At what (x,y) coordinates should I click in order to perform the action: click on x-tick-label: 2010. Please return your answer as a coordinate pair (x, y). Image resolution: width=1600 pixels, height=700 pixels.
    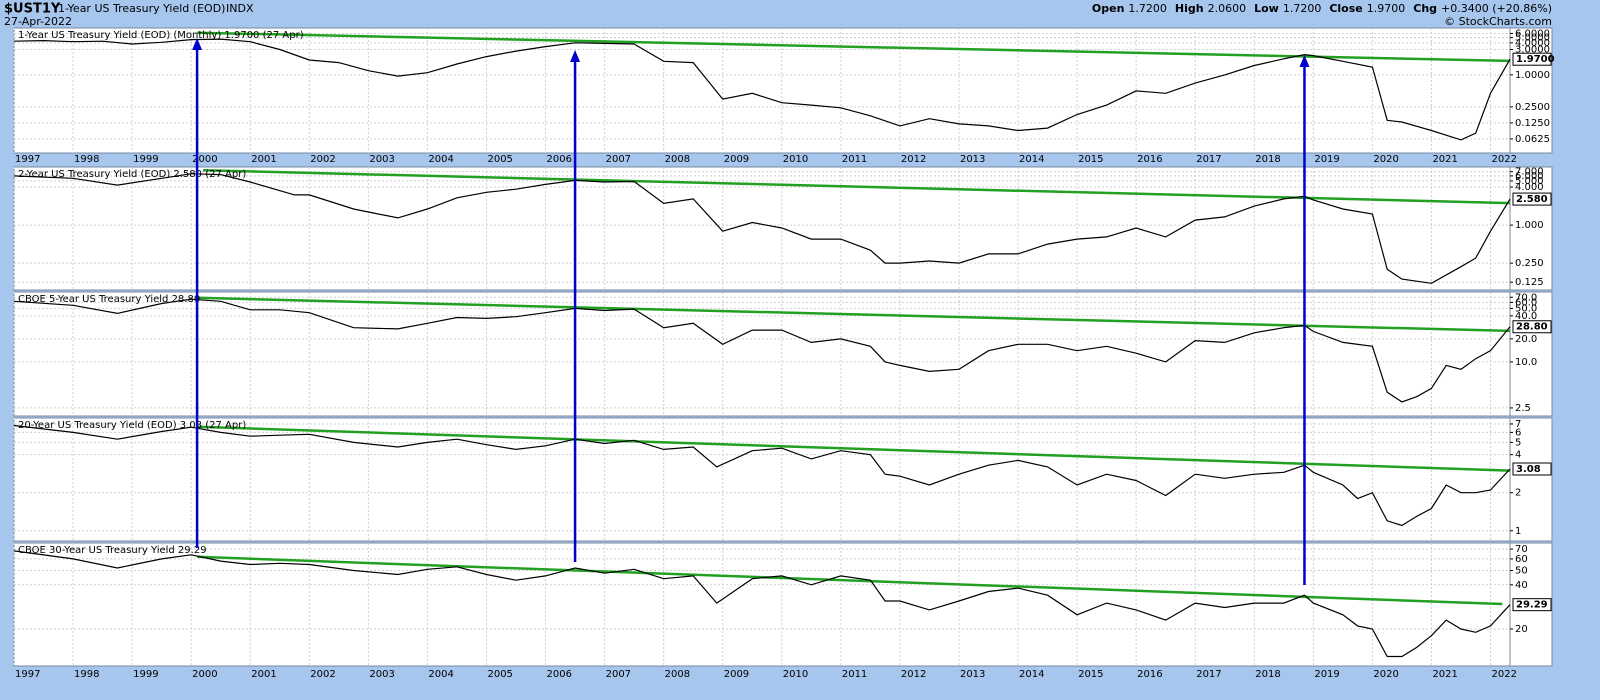
    Looking at the image, I should click on (795, 159).